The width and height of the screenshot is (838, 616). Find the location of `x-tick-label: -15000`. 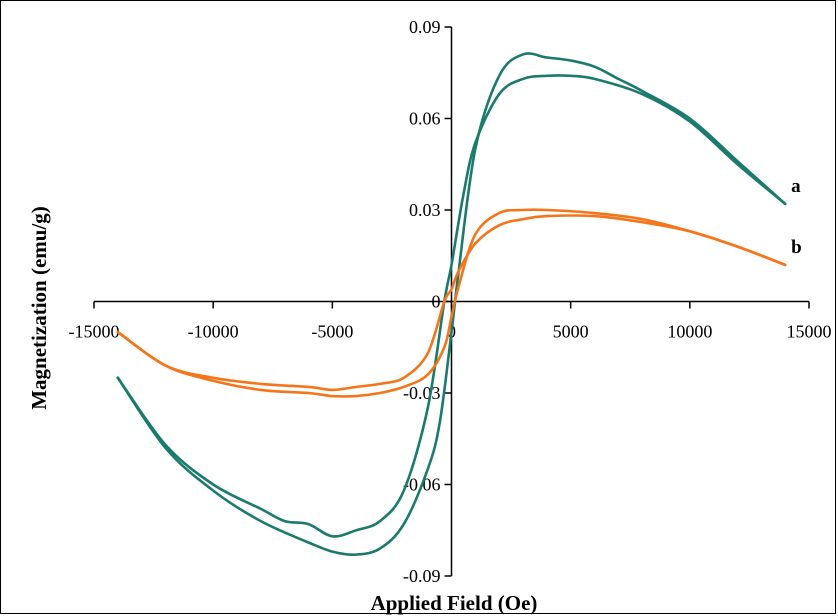

x-tick-label: -15000 is located at coordinates (94, 332).